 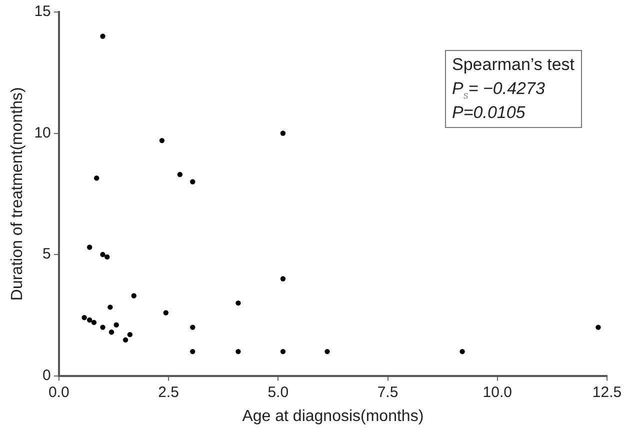 What do you see at coordinates (42, 11) in the screenshot?
I see `y-tick-label: 15` at bounding box center [42, 11].